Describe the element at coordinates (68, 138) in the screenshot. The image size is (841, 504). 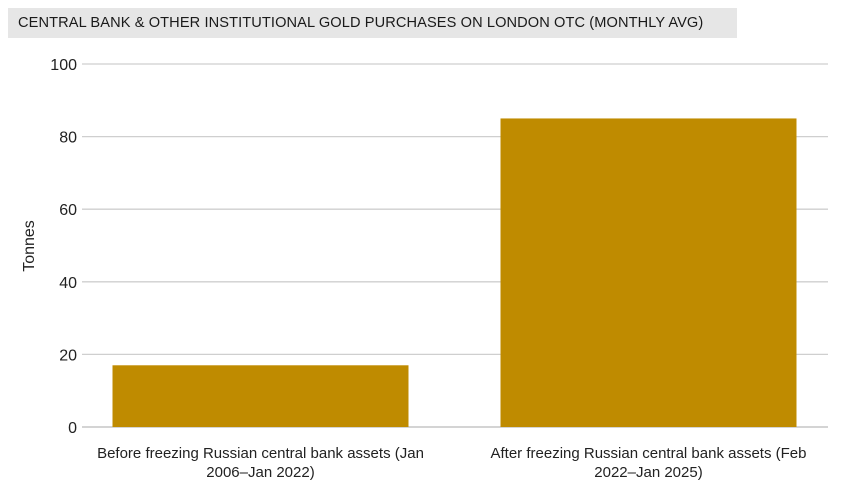
I see `y-tick-label: 80` at that location.